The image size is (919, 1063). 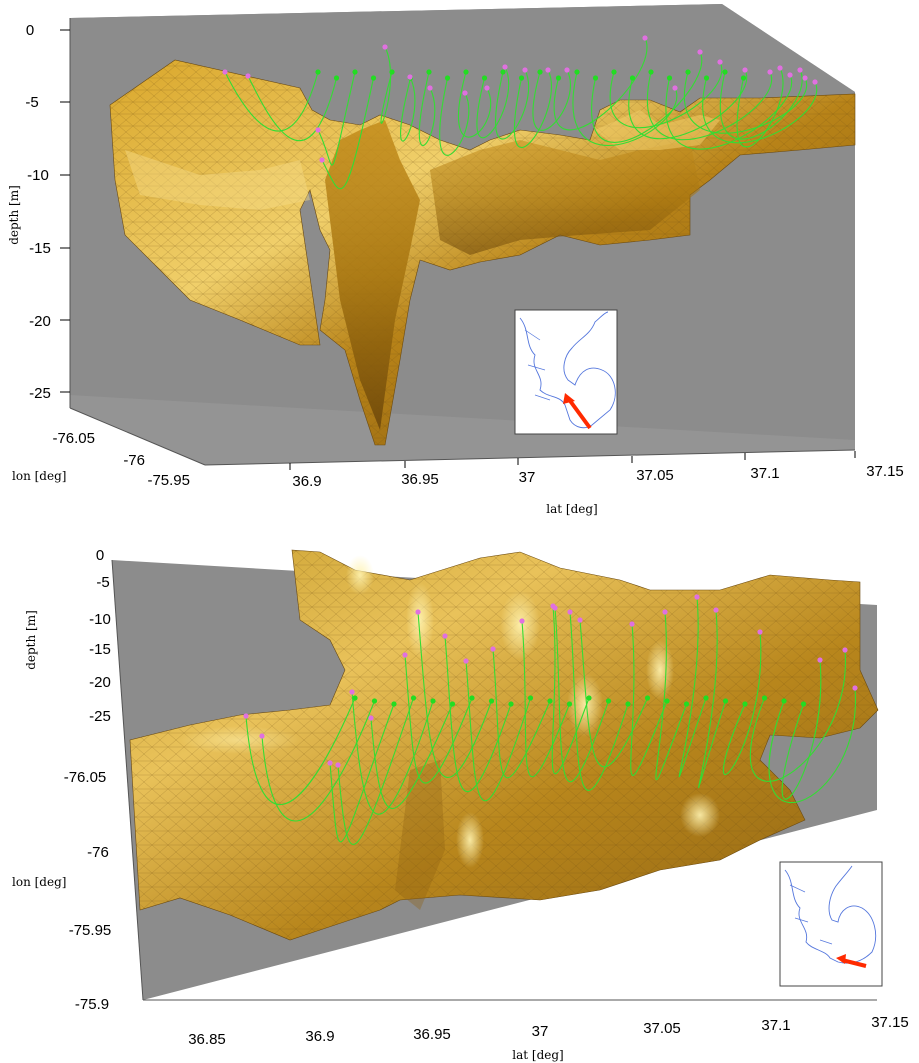 I want to click on lon-axis-bottom: -76.05 -76 -75.95 -75.9 lon [deg], so click(x=61, y=891).